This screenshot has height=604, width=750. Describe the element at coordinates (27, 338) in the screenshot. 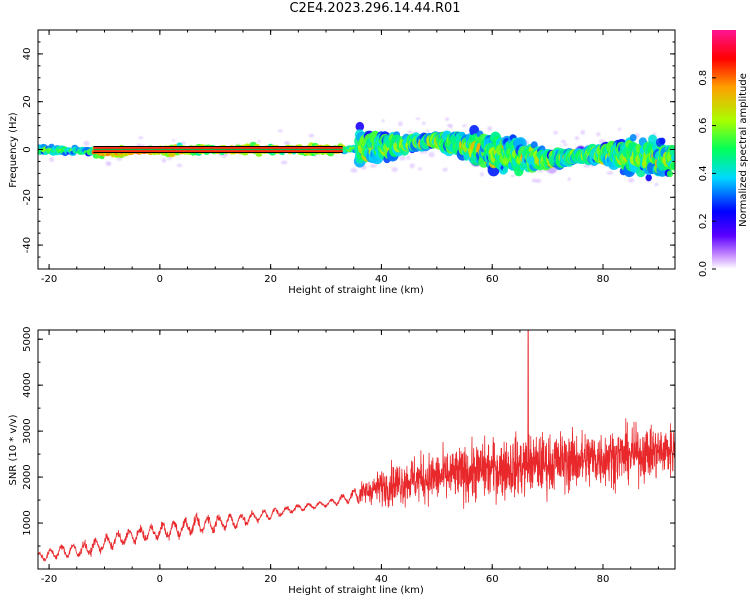

I see `y-tick-label: 5000` at that location.